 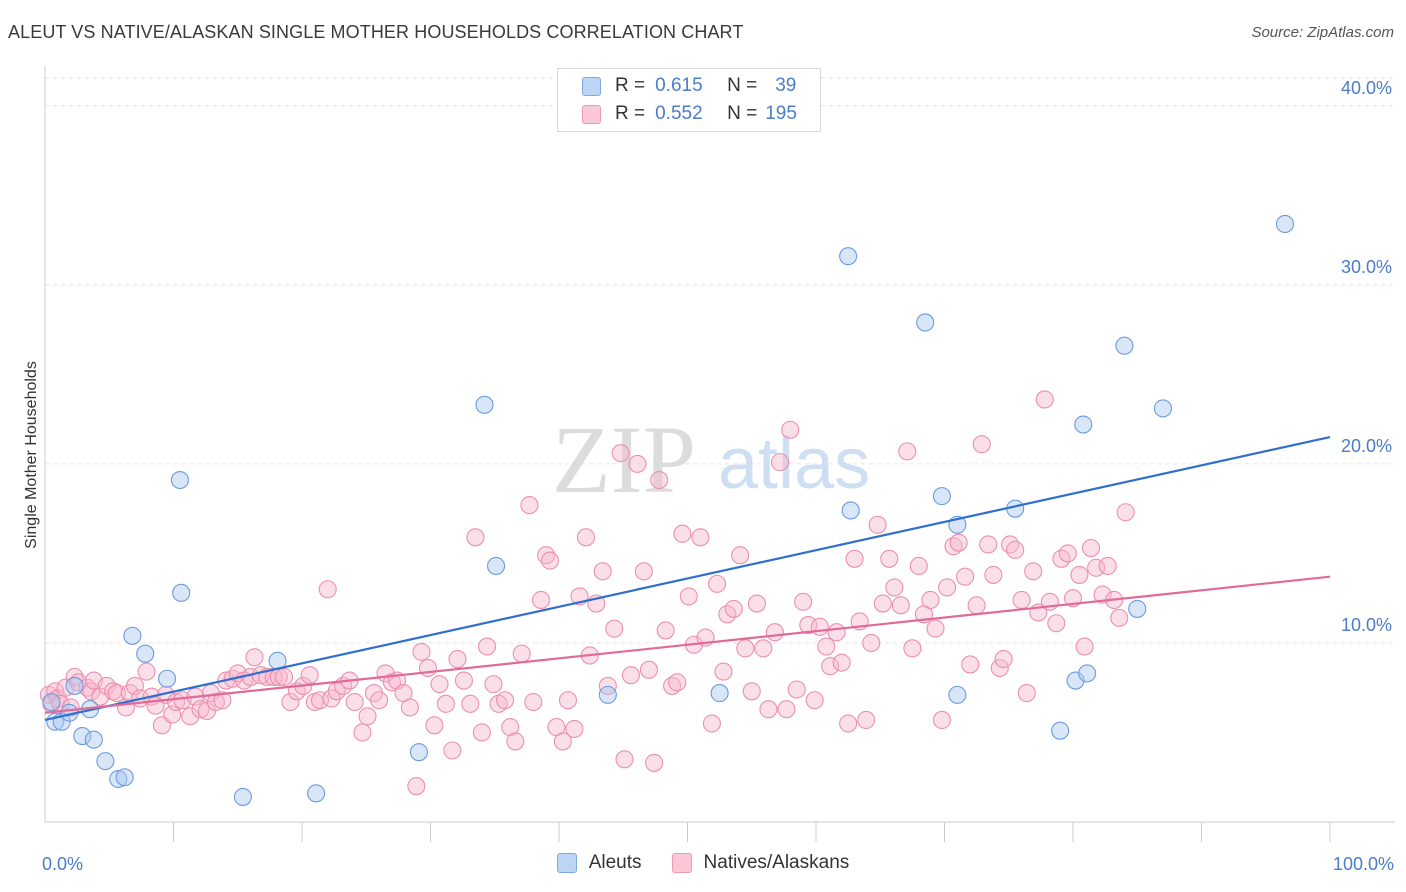 I want to click on bottom-legend-natives: Natives/Alaskans, so click(x=760, y=863).